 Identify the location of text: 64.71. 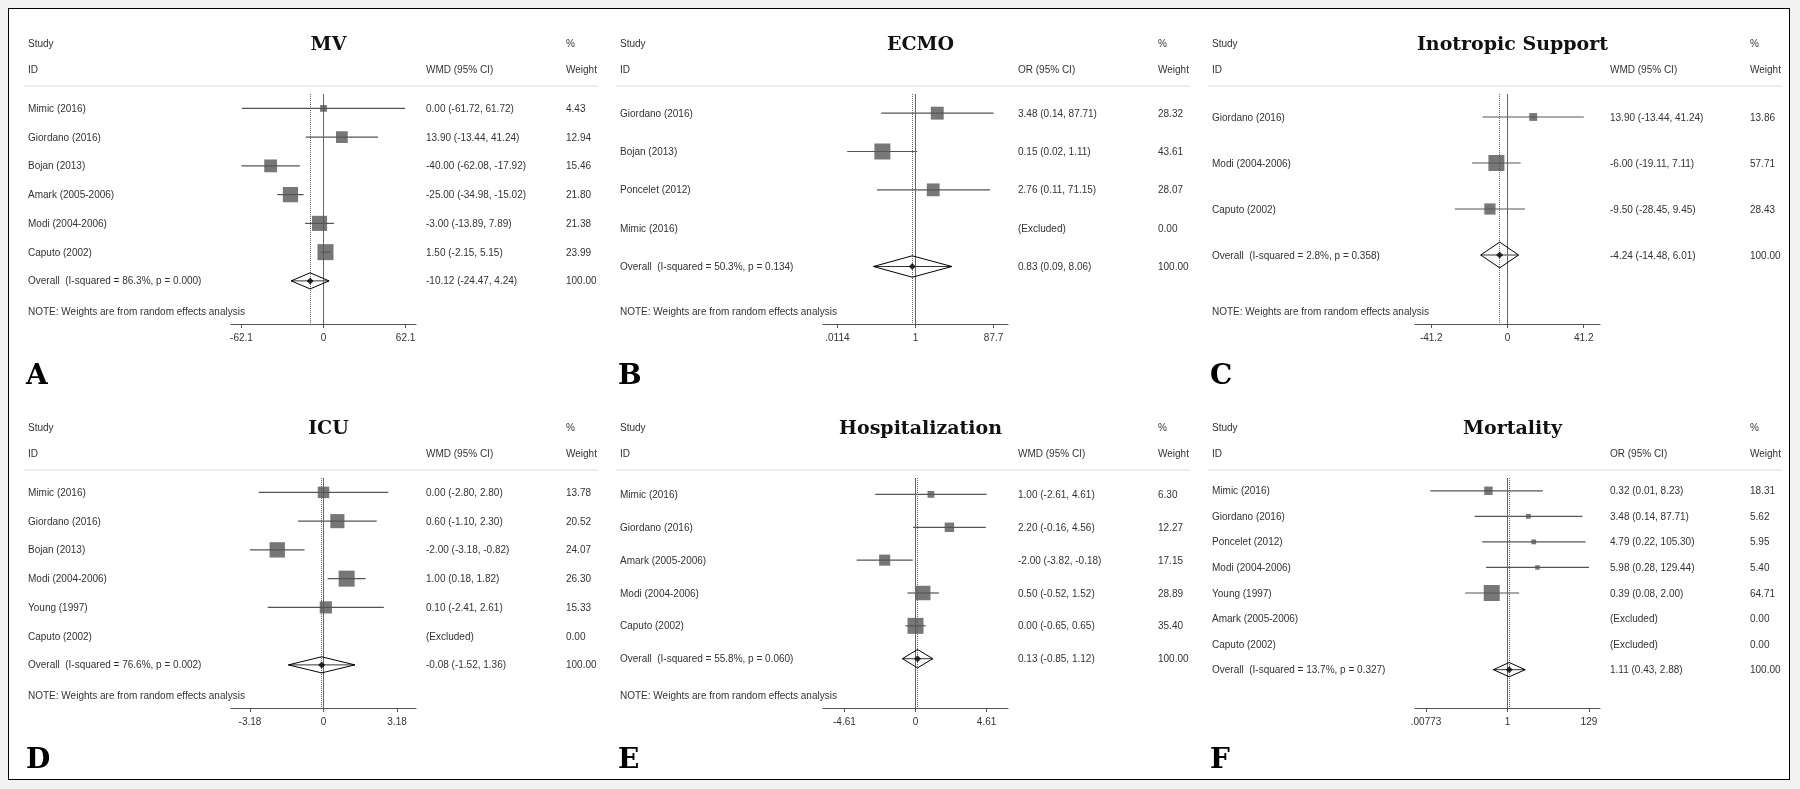
(1763, 593).